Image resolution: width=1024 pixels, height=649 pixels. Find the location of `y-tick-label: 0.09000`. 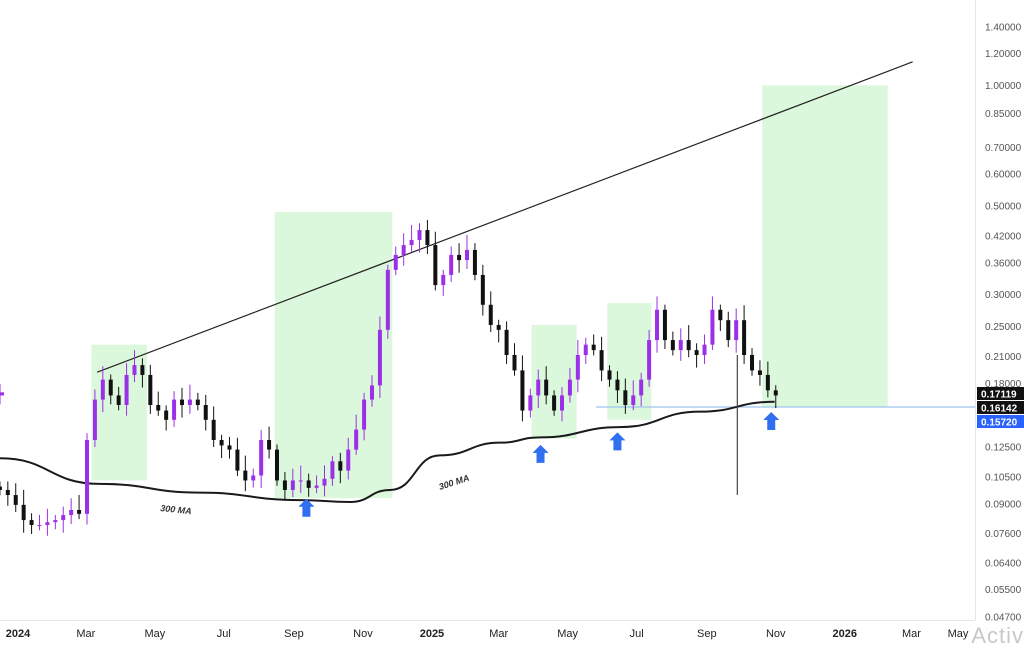

y-tick-label: 0.09000 is located at coordinates (1003, 504).